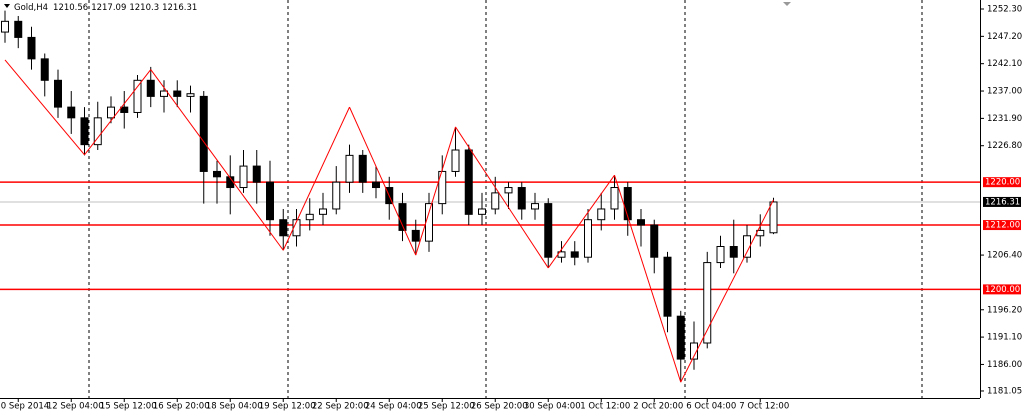  I want to click on high-value: 1217.09, so click(108, 8).